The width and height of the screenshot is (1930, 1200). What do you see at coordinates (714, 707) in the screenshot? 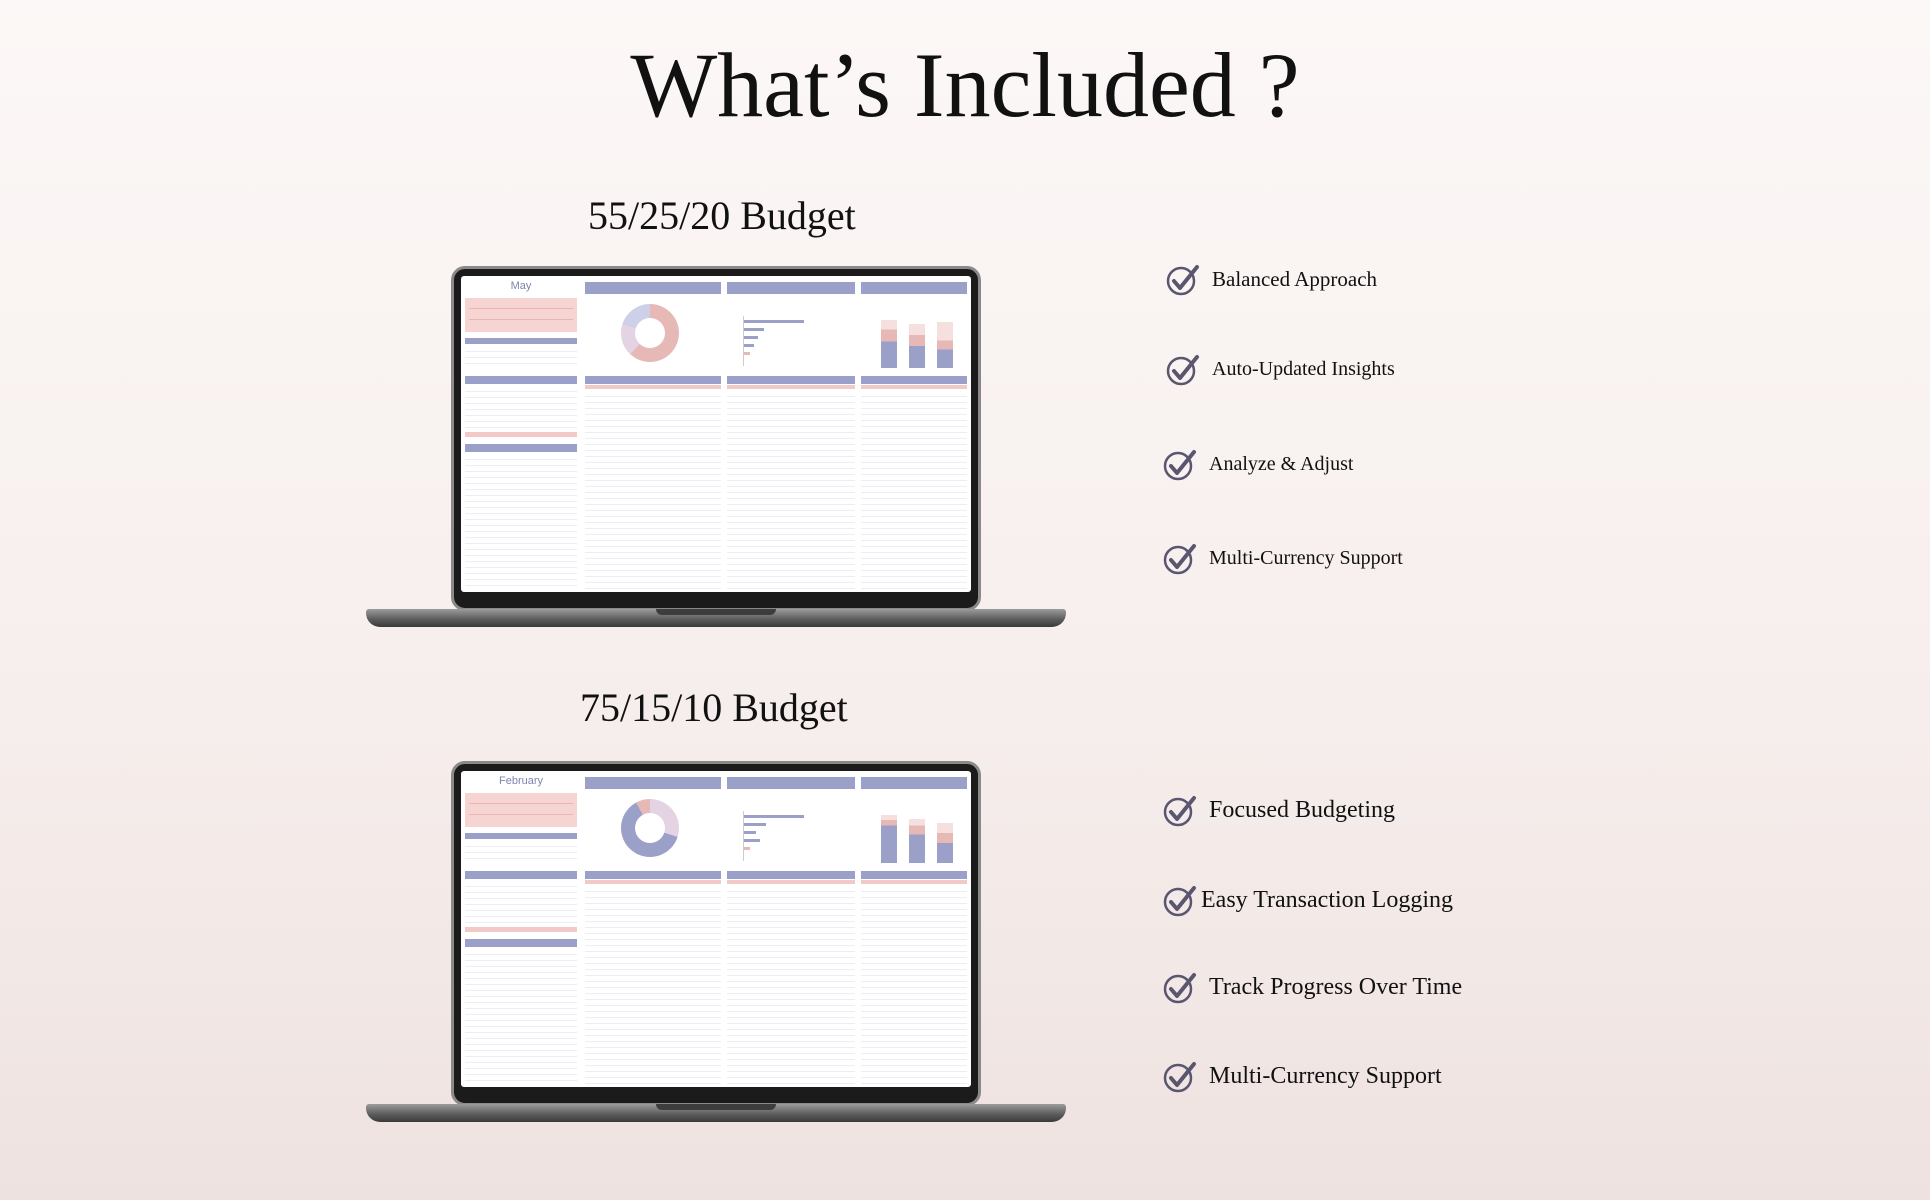
I see `section-heading-75-15-10: 75/15/10 Budget` at bounding box center [714, 707].